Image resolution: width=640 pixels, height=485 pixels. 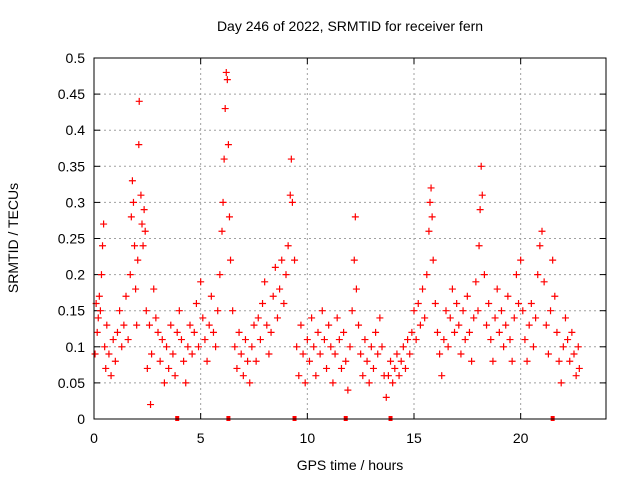 I want to click on x-tick-label: 0, so click(x=94, y=438).